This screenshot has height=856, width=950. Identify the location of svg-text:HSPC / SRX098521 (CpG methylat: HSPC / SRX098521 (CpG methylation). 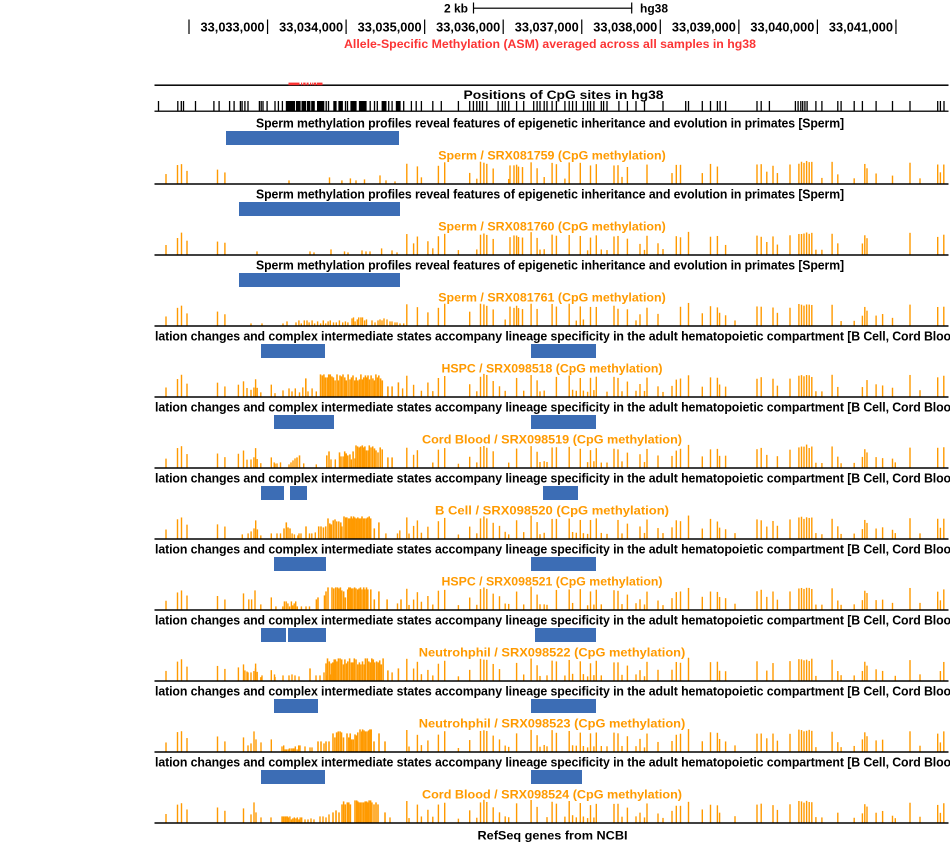
(552, 582).